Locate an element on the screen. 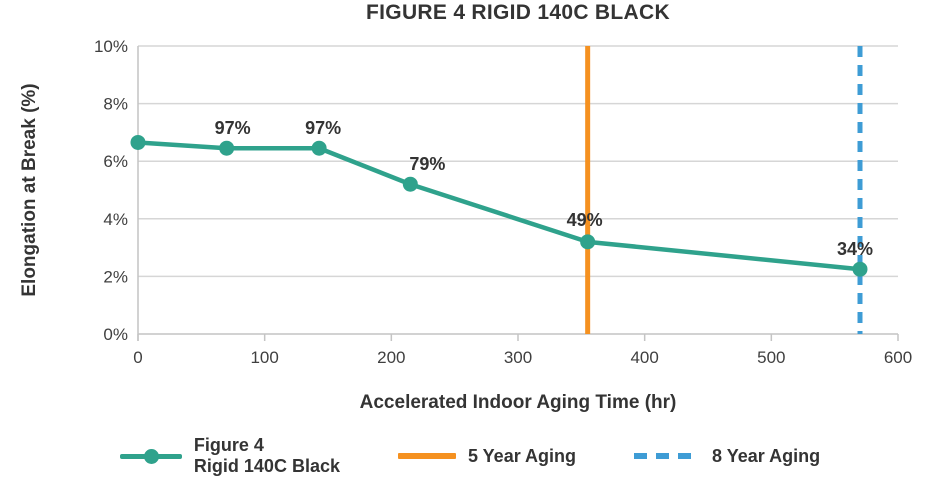 The image size is (940, 494). legend-label-series-line1: Figure 4 is located at coordinates (228, 445).